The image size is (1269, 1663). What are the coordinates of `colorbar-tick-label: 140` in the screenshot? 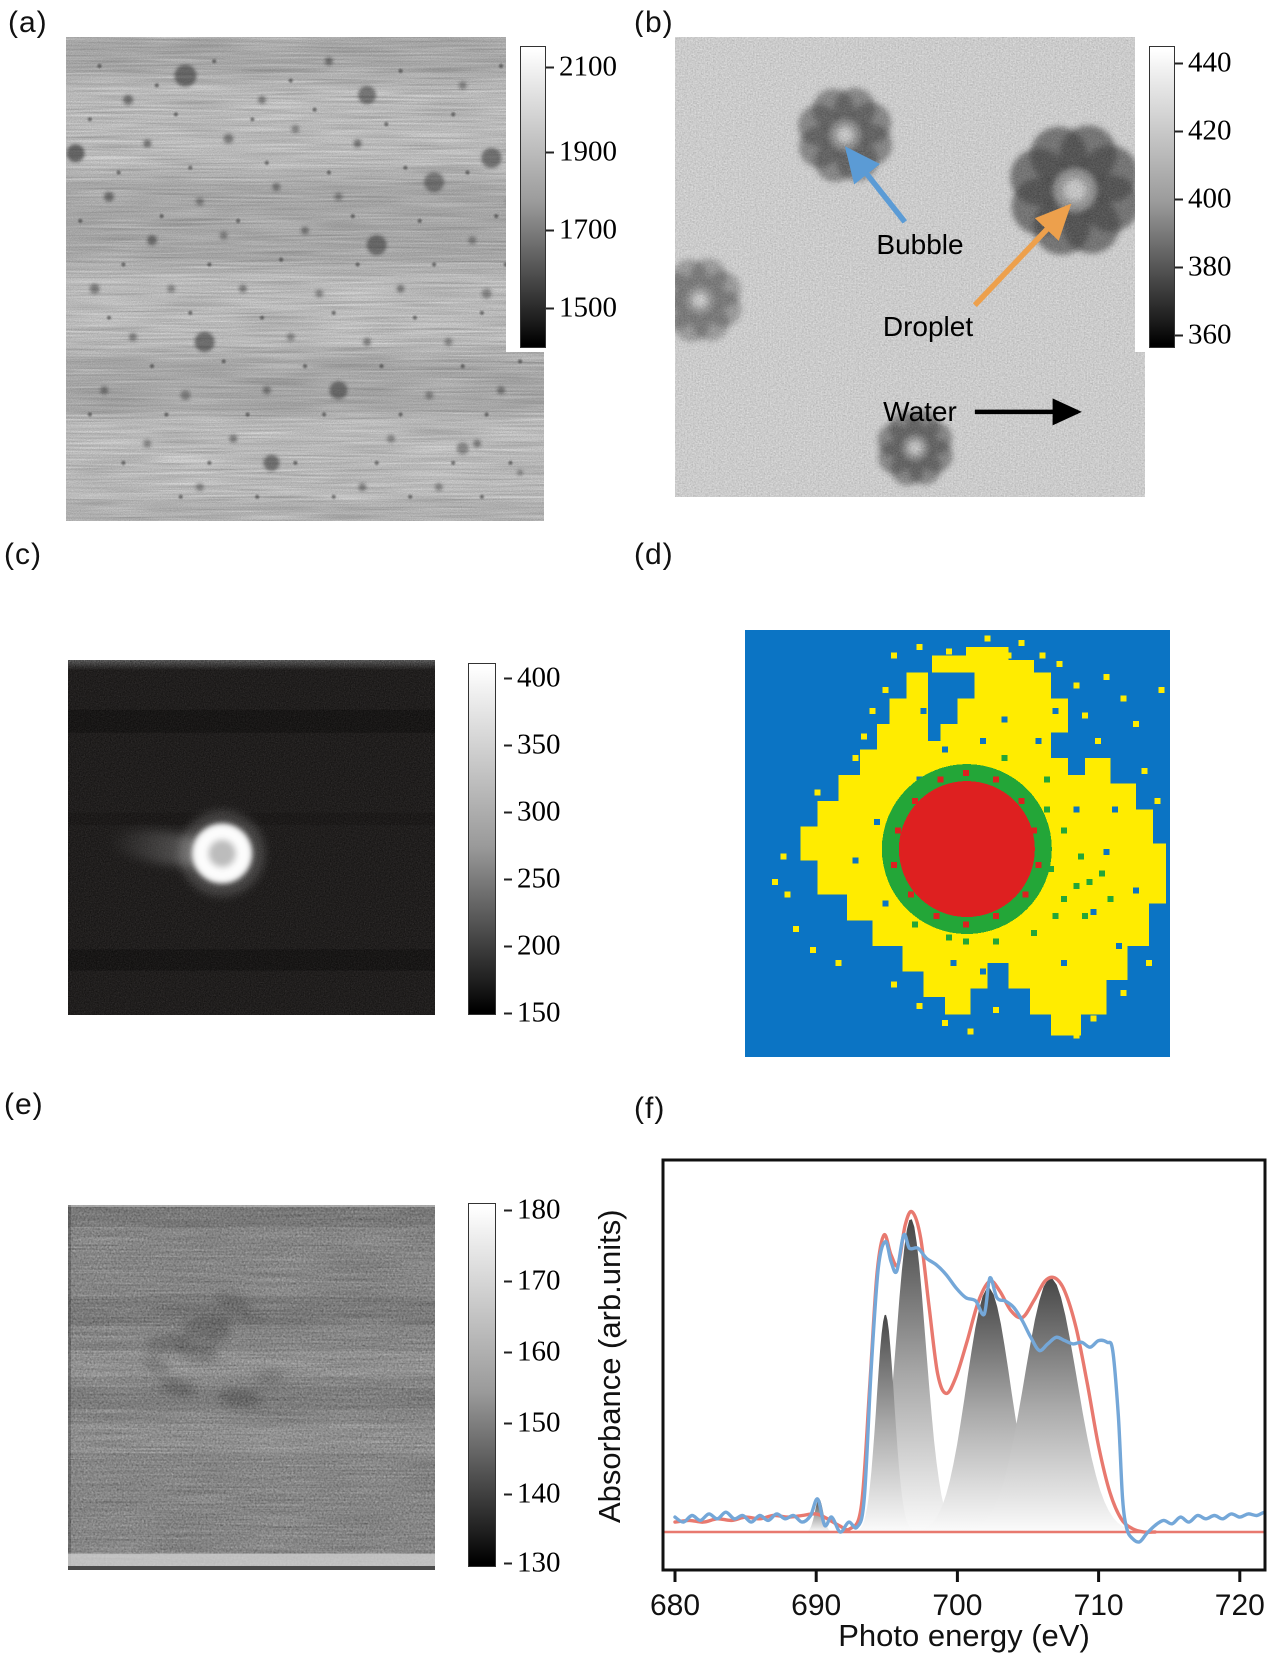 It's located at (539, 1493).